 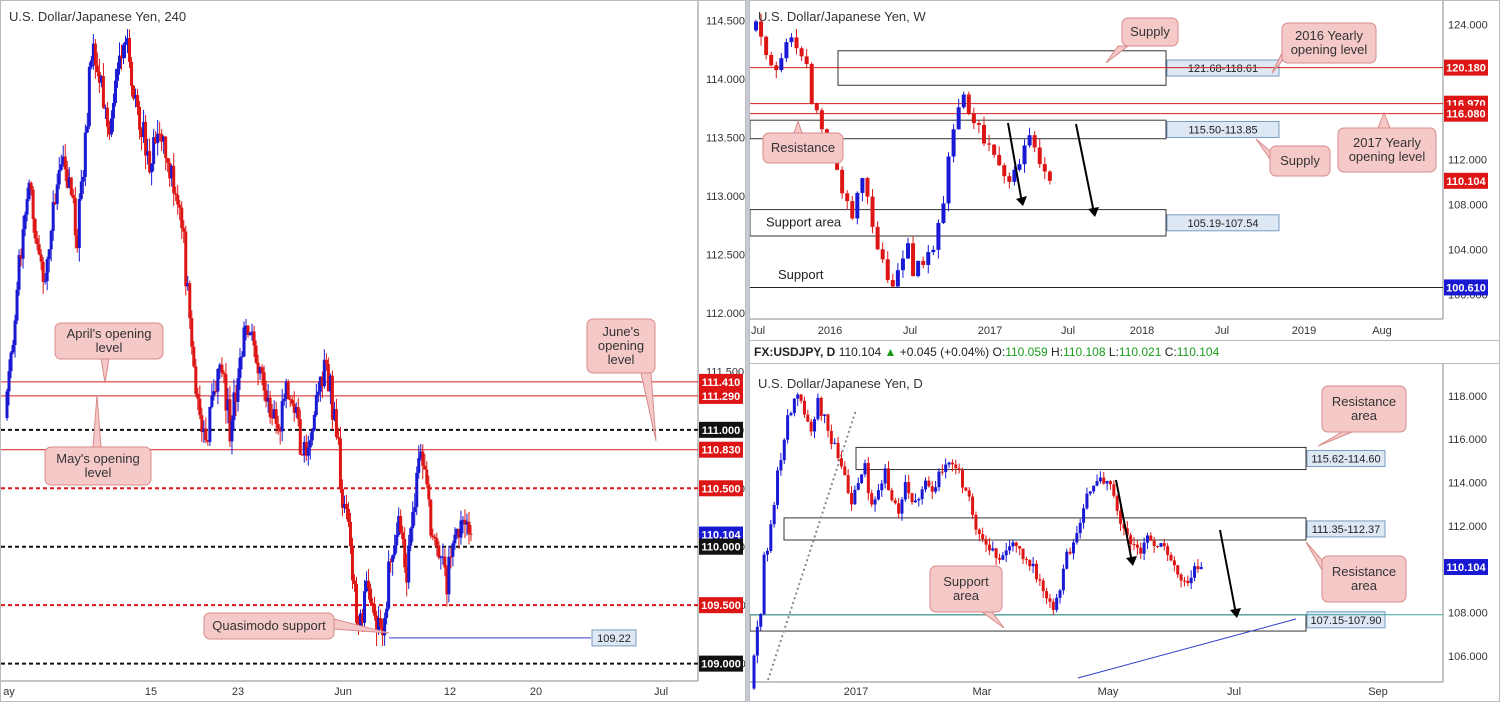 I want to click on price-tick-label: 104.000, so click(x=1468, y=250).